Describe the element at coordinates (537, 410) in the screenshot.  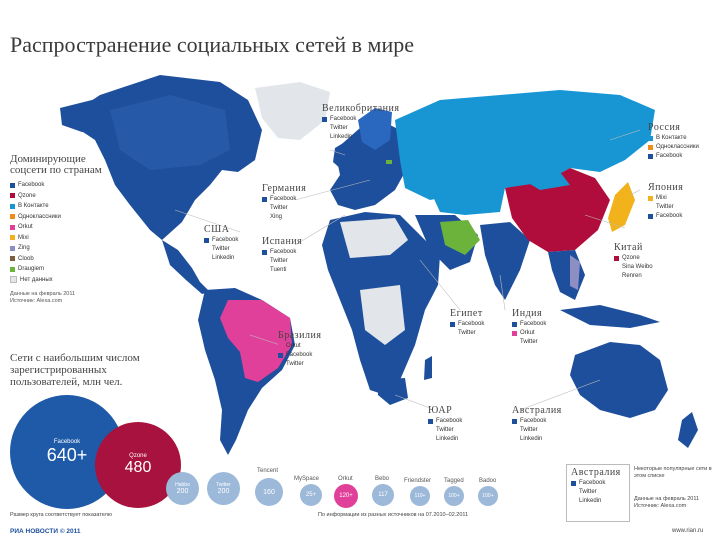
I see `region-australia-name: Австралия` at that location.